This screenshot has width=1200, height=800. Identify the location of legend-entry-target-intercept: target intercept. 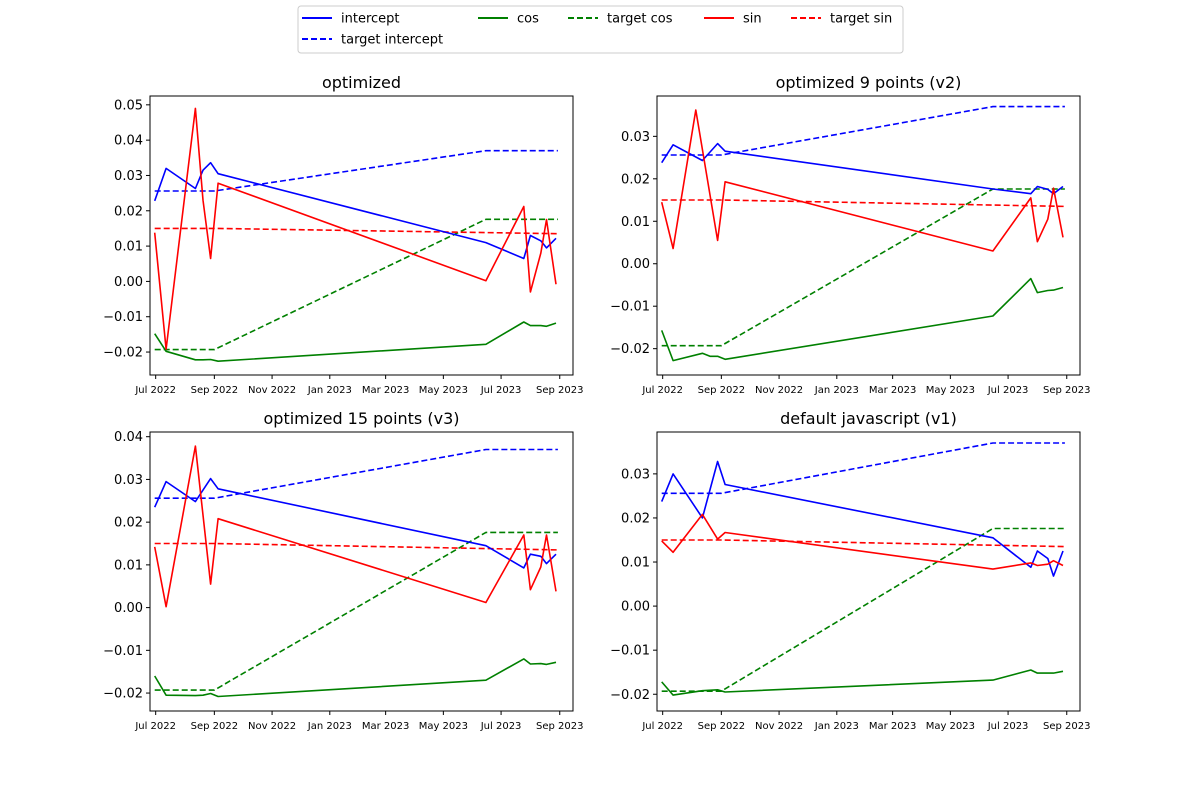
(372, 40).